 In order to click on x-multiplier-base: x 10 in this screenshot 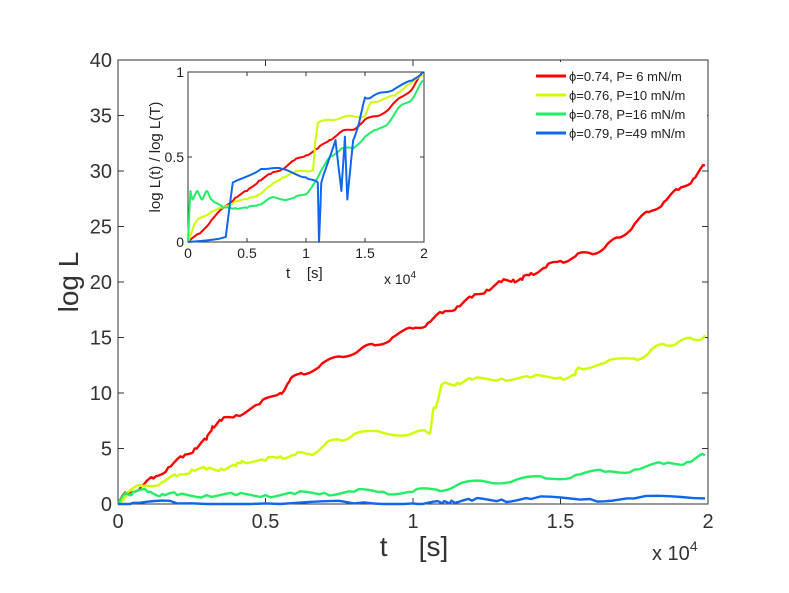, I will do `click(671, 554)`.